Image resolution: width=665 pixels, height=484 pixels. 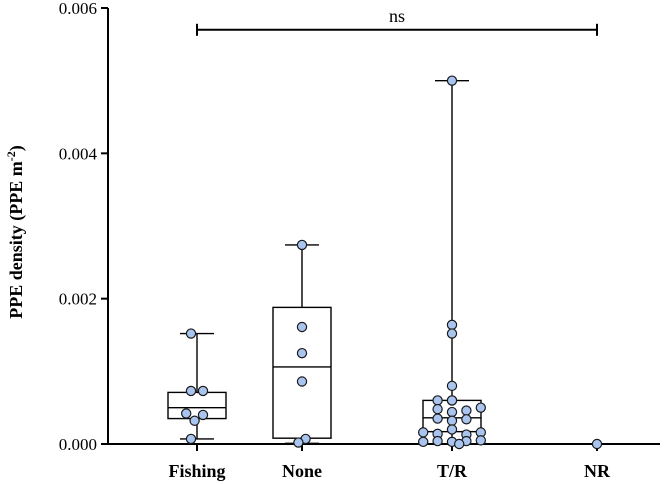 What do you see at coordinates (452, 471) in the screenshot?
I see `x-tick-label: T/R` at bounding box center [452, 471].